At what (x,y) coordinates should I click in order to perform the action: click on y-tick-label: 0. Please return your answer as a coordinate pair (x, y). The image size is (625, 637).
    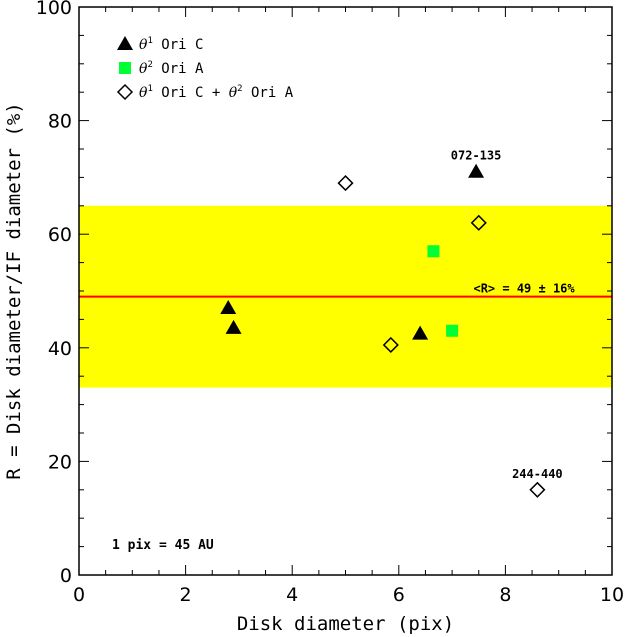
    Looking at the image, I should click on (66, 576).